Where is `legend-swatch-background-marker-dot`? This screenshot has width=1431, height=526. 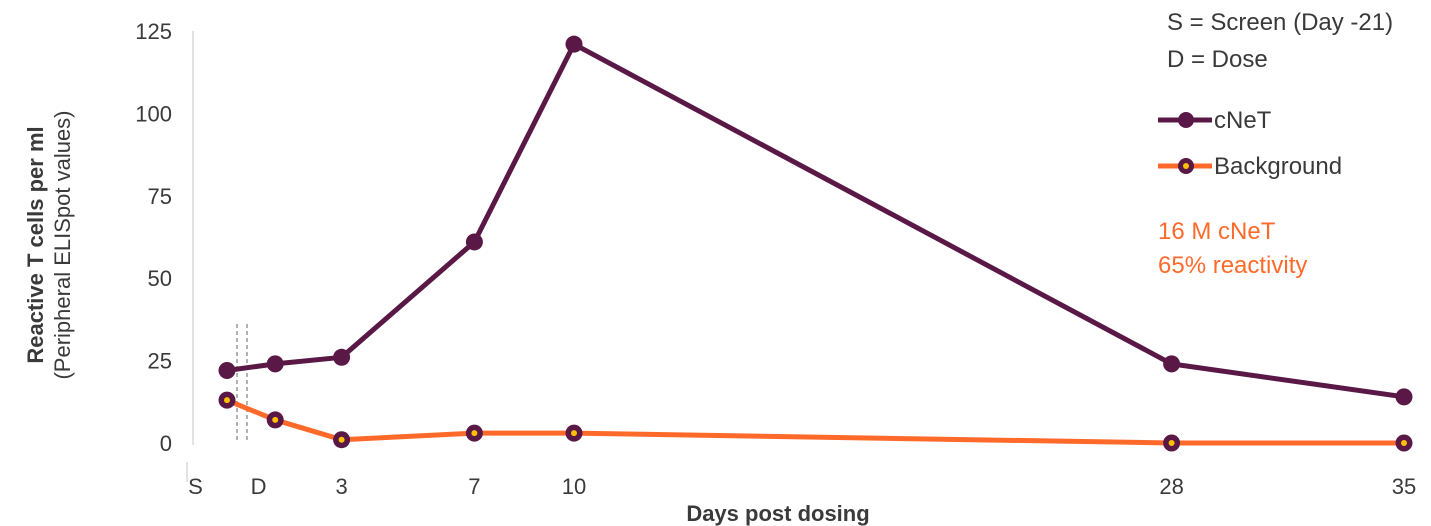 legend-swatch-background-marker-dot is located at coordinates (1186, 166).